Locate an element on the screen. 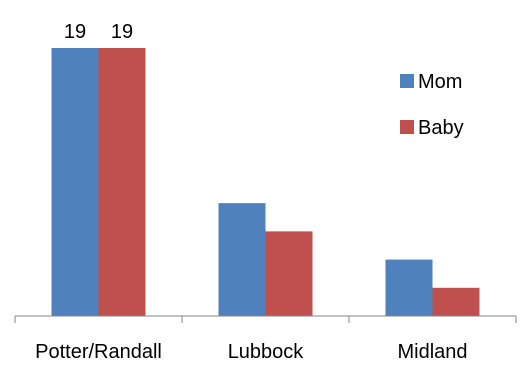 The height and width of the screenshot is (373, 522). x-tick-label: Lubbock is located at coordinates (266, 352).